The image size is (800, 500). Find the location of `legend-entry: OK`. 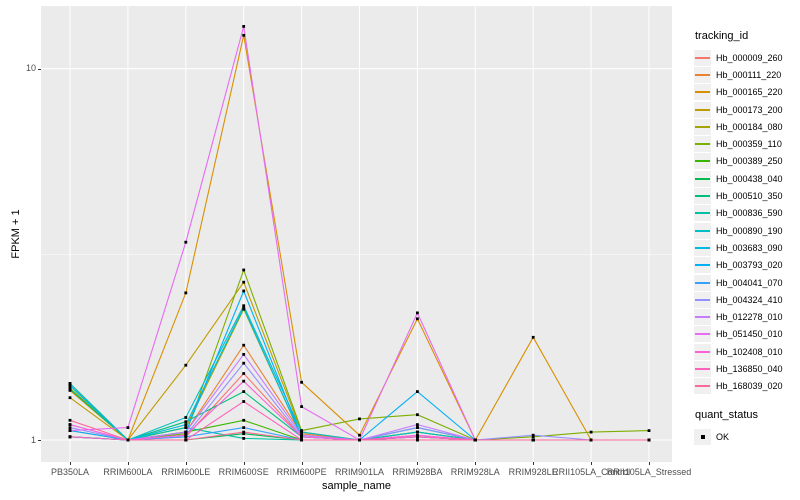

legend-entry: OK is located at coordinates (747, 436).